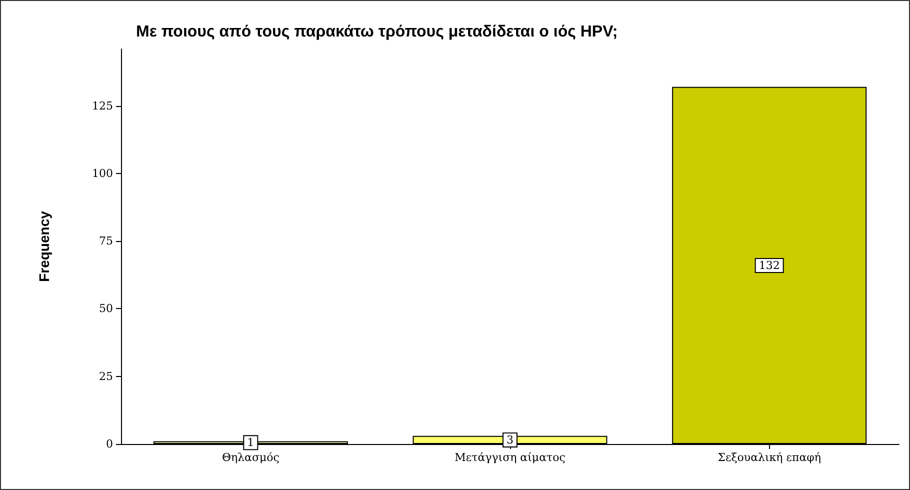 The image size is (910, 490). What do you see at coordinates (377, 32) in the screenshot?
I see `chart-title: Με ποιους από τους παρακάτω τρόπους μεταδίδεται ο ιός HPV;` at bounding box center [377, 32].